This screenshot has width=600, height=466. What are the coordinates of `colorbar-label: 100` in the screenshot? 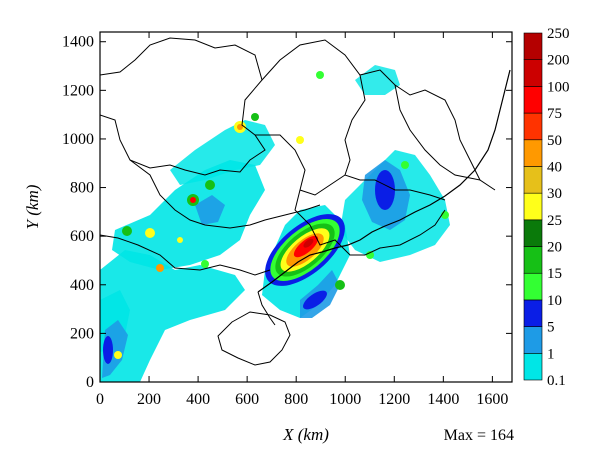 It's located at (558, 87).